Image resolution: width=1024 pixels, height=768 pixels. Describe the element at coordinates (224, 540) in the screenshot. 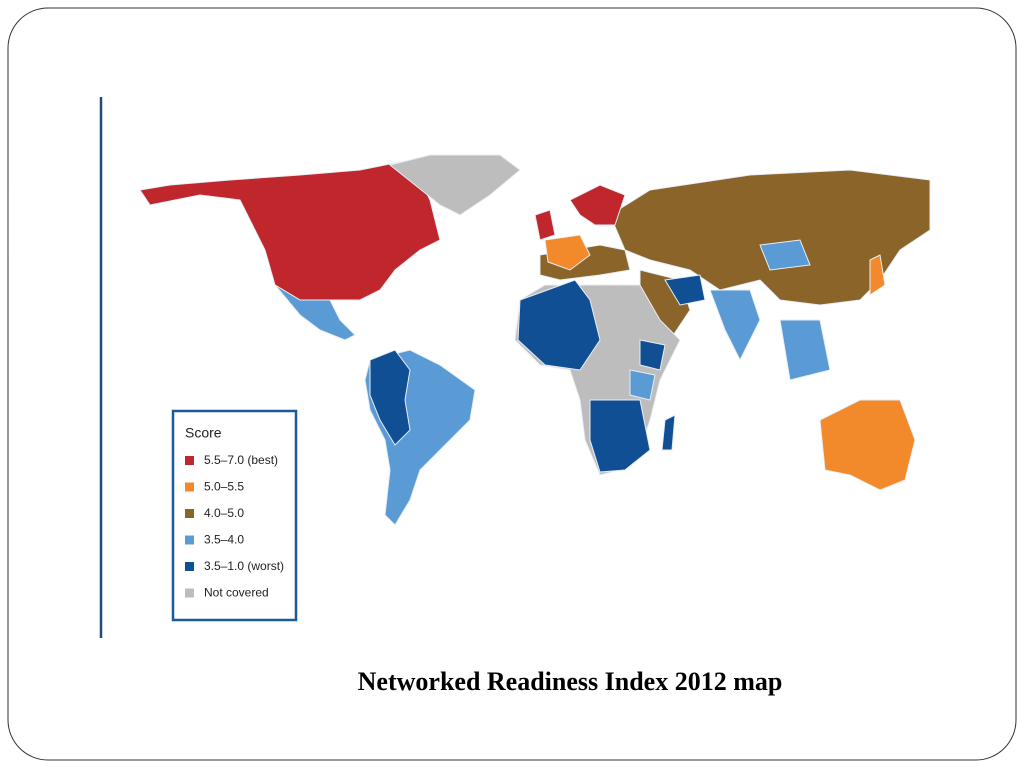

I see `legend-label: 3.5–4.0` at that location.